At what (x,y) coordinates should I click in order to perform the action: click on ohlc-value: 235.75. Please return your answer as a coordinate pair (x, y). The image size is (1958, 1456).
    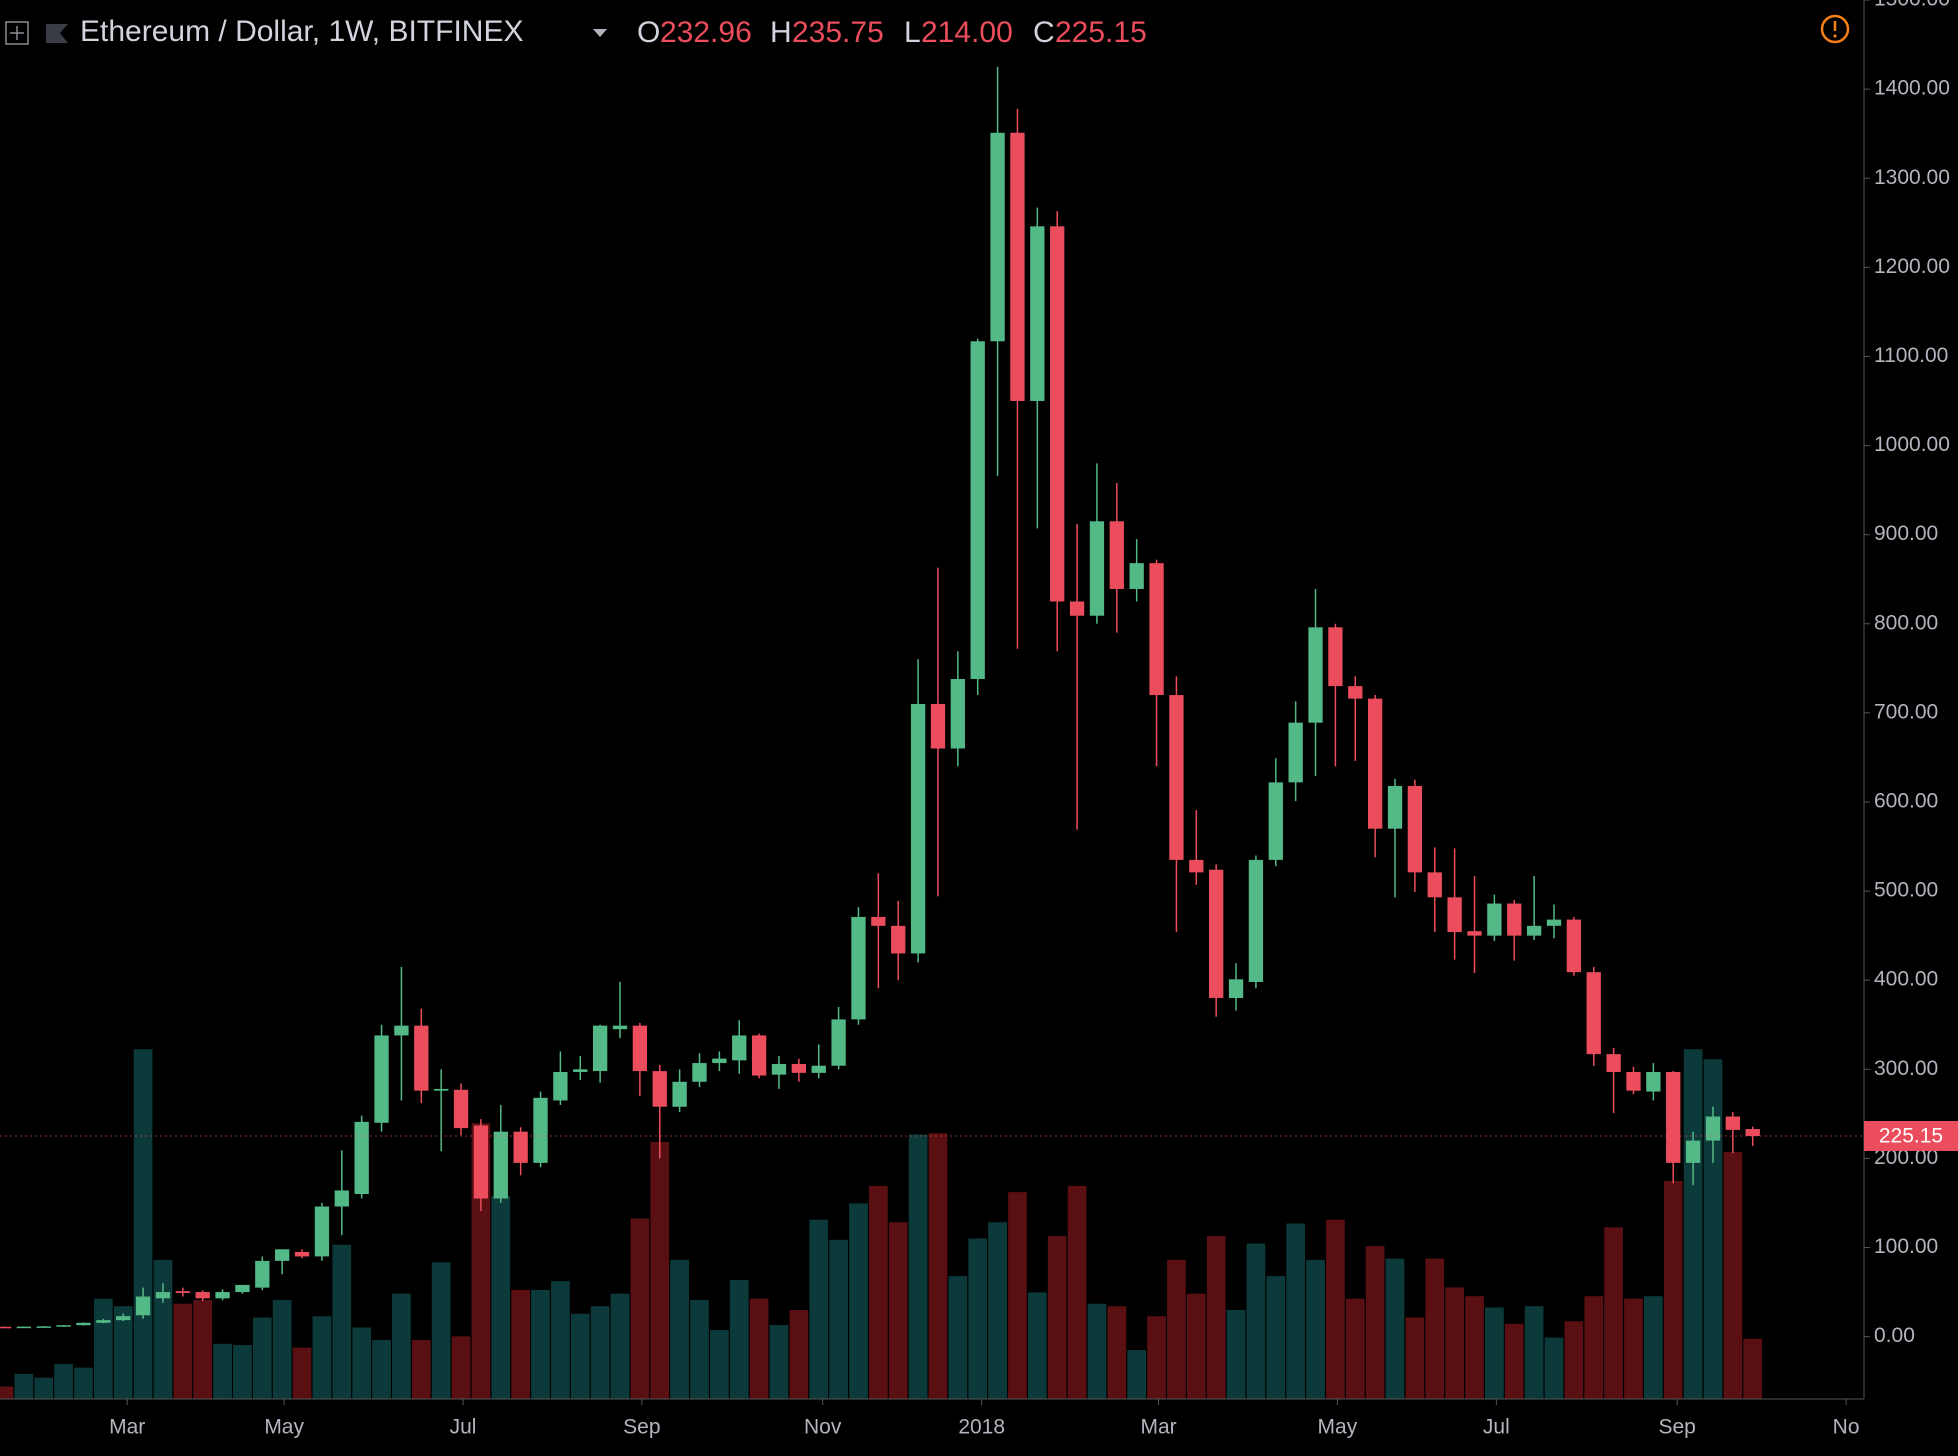
    Looking at the image, I should click on (838, 32).